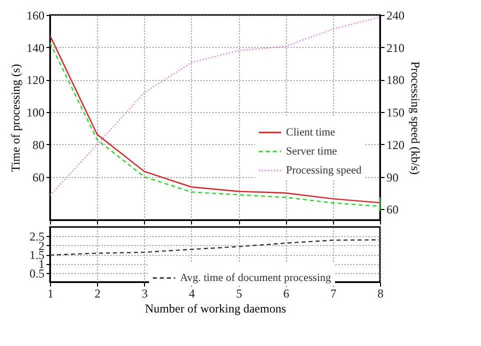 This screenshot has height=346, width=481. I want to click on y2-tick-label: 120, so click(395, 145).